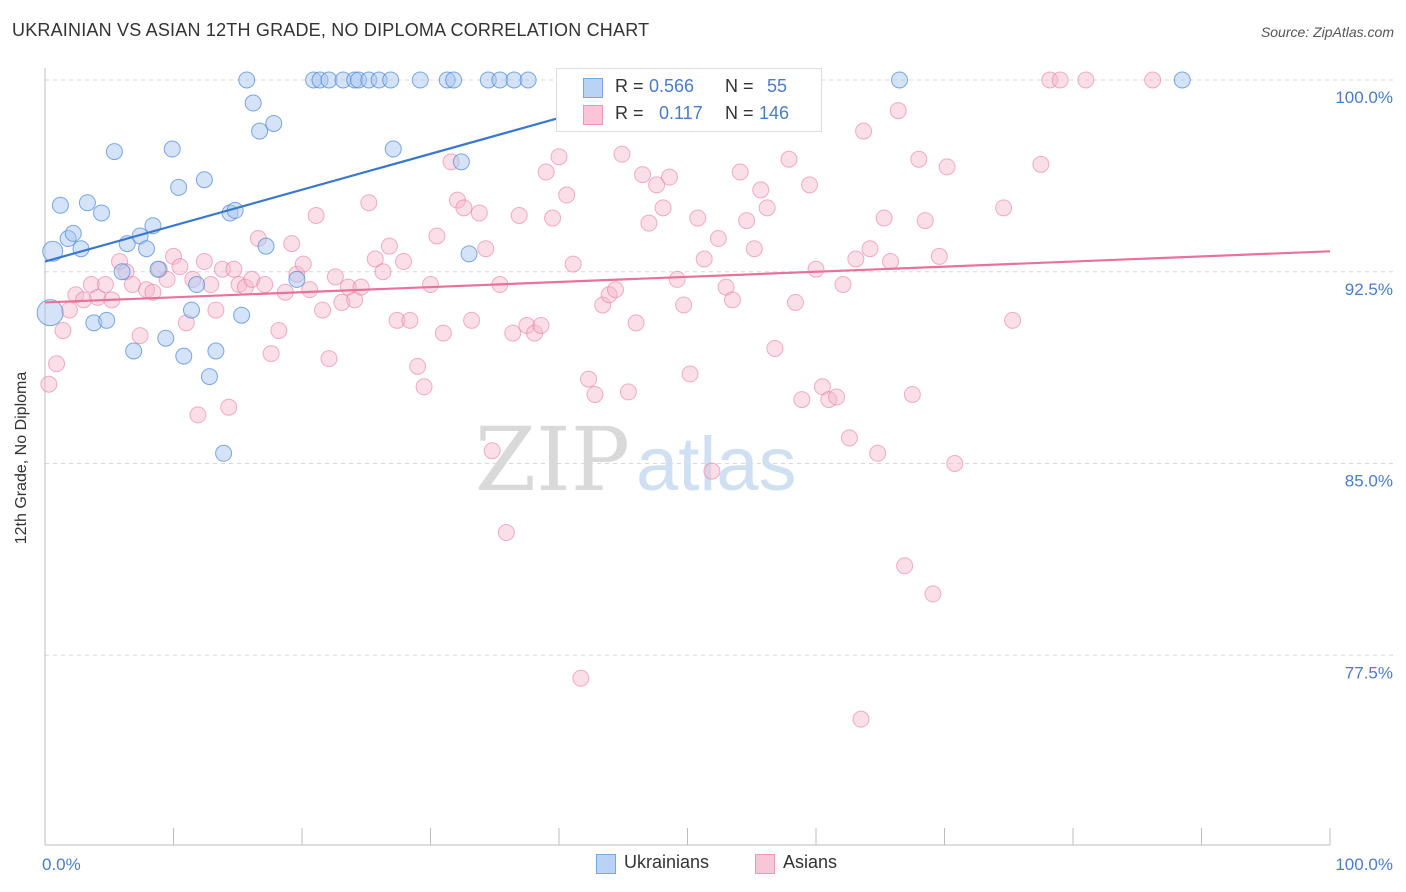 Image resolution: width=1406 pixels, height=892 pixels. What do you see at coordinates (777, 86) in the screenshot?
I see `legend-n-value: 55` at bounding box center [777, 86].